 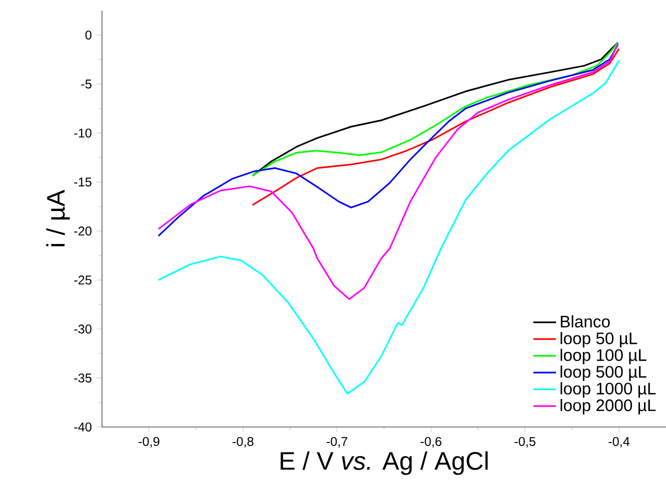 What do you see at coordinates (603, 373) in the screenshot?
I see `legend-label: loop 500 µL` at bounding box center [603, 373].